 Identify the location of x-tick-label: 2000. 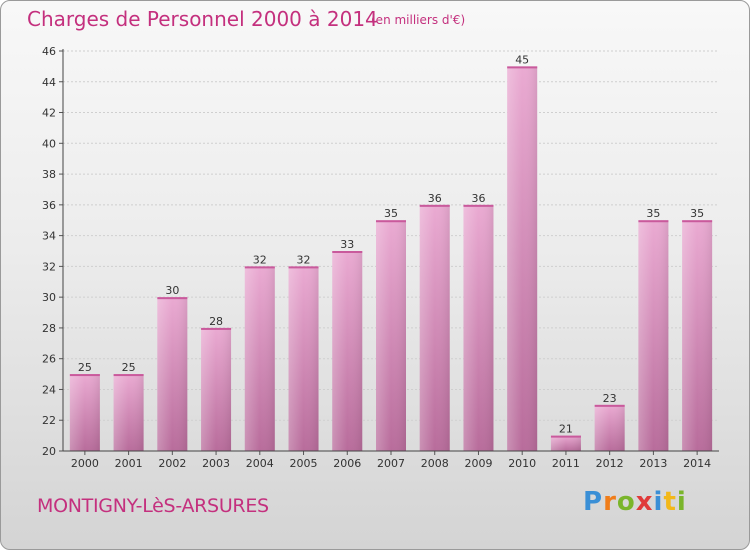
(85, 463).